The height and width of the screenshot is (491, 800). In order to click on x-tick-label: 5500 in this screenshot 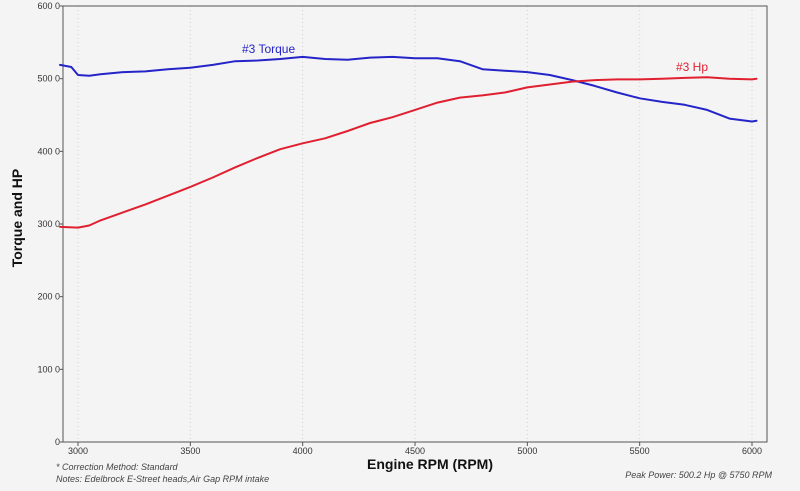, I will do `click(640, 451)`.